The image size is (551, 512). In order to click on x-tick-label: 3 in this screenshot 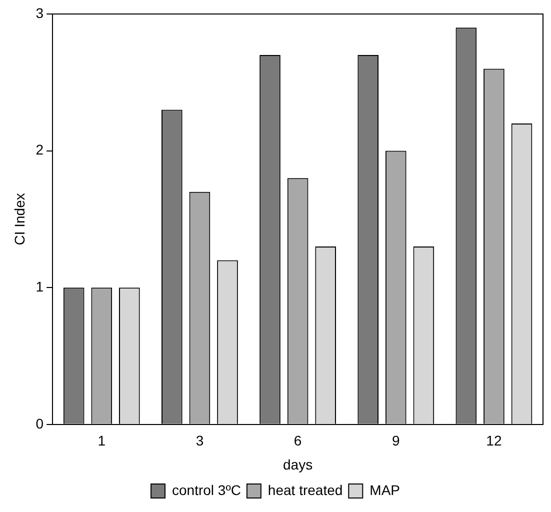, I will do `click(200, 440)`.